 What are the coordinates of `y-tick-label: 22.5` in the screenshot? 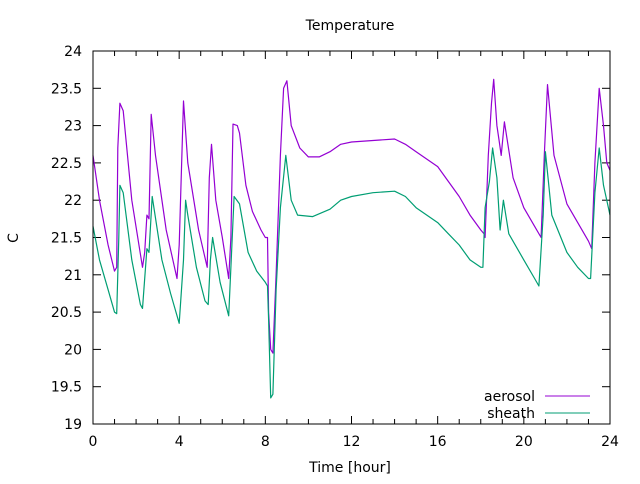 It's located at (66, 164).